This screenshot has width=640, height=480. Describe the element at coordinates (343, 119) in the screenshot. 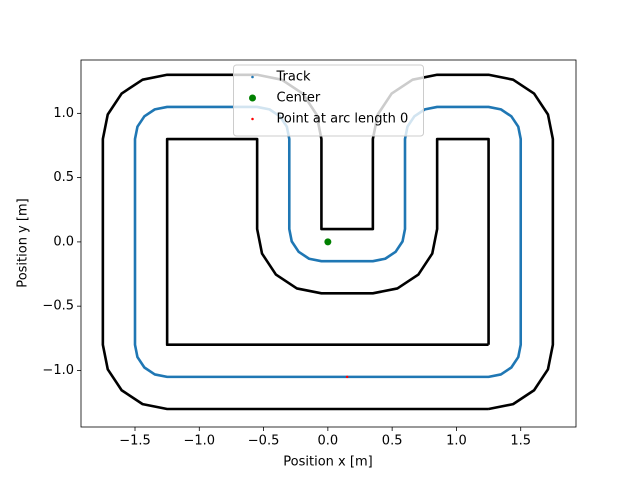

I see `legend-label: Point at arc length 0` at that location.